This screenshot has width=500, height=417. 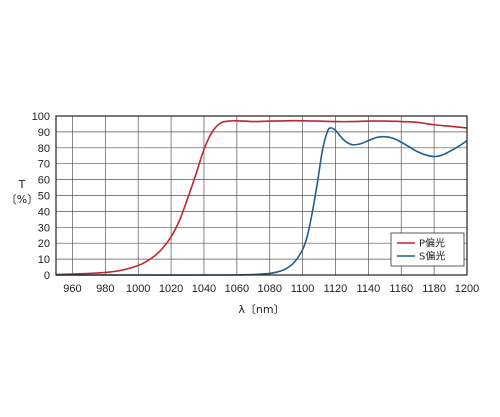 What do you see at coordinates (44, 181) in the screenshot?
I see `y-tick-label: 60` at bounding box center [44, 181].